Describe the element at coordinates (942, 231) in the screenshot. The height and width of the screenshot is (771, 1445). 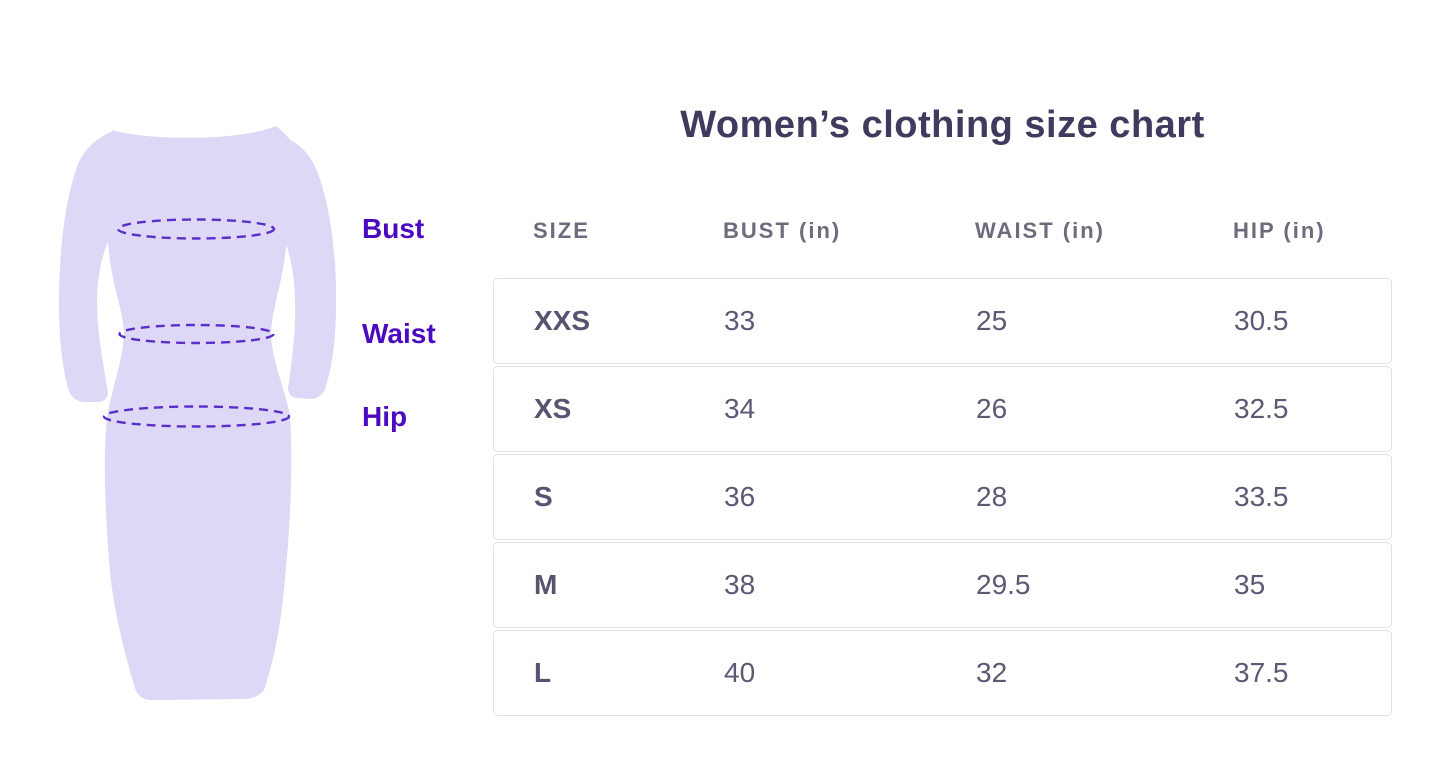
I see `size-table-header: SIZE BUST (in) WAIST (in) HIP (in)` at that location.